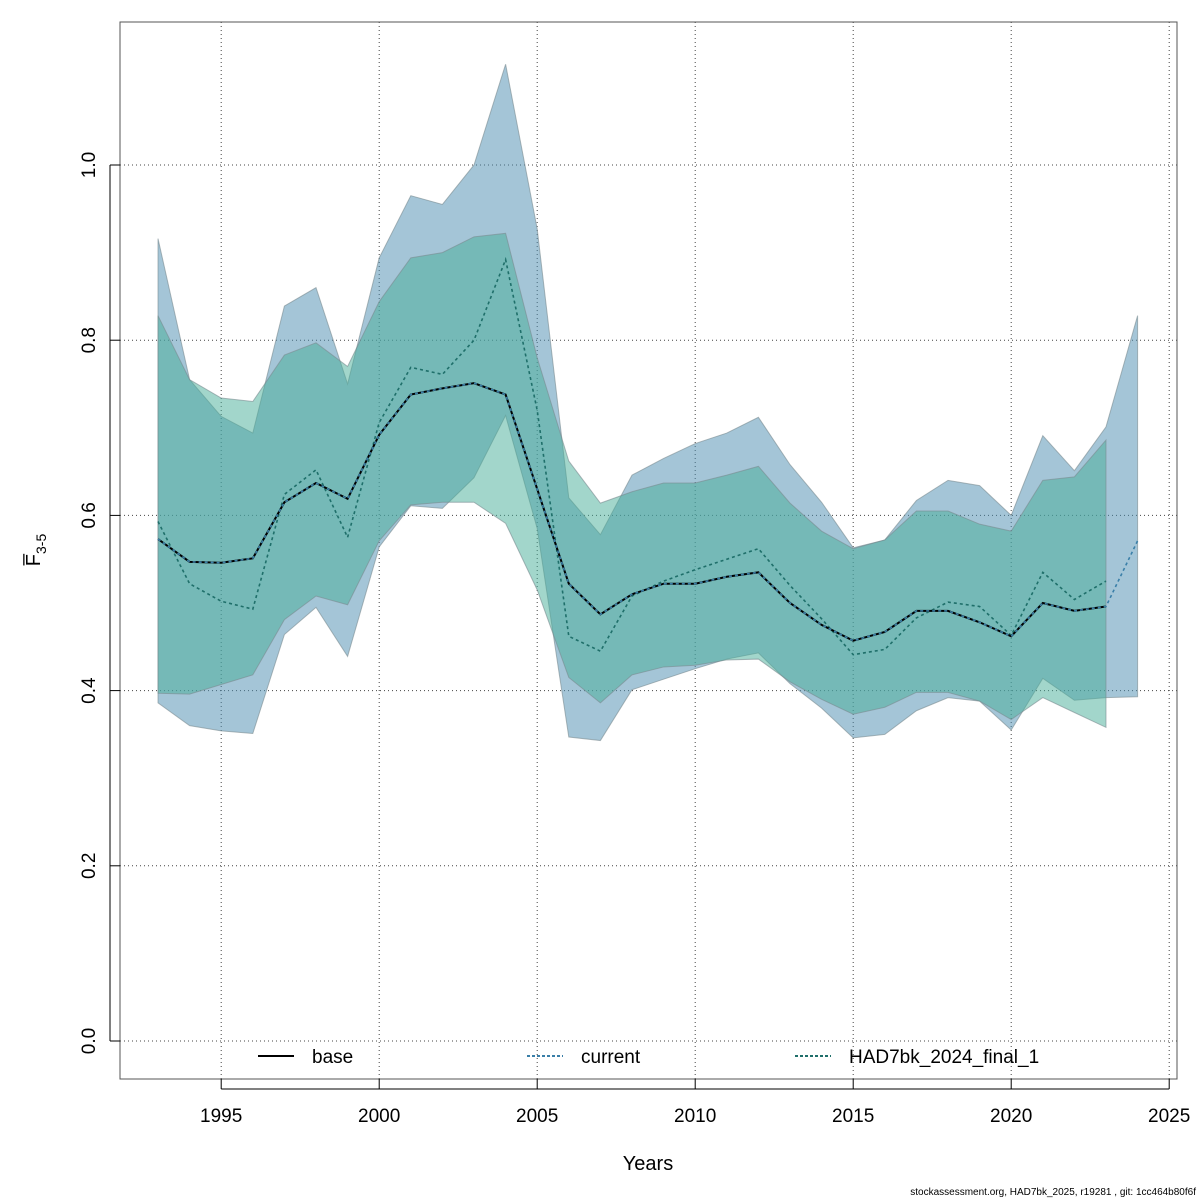  What do you see at coordinates (648, 1164) in the screenshot?
I see `x-axis-label: Years` at bounding box center [648, 1164].